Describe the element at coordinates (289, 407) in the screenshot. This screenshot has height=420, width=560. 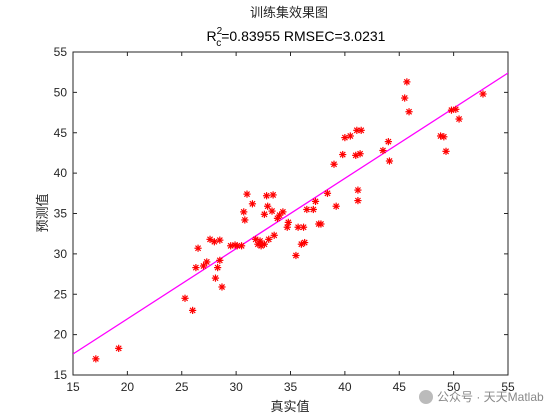
I see `x-axis-label: 真实值` at that location.